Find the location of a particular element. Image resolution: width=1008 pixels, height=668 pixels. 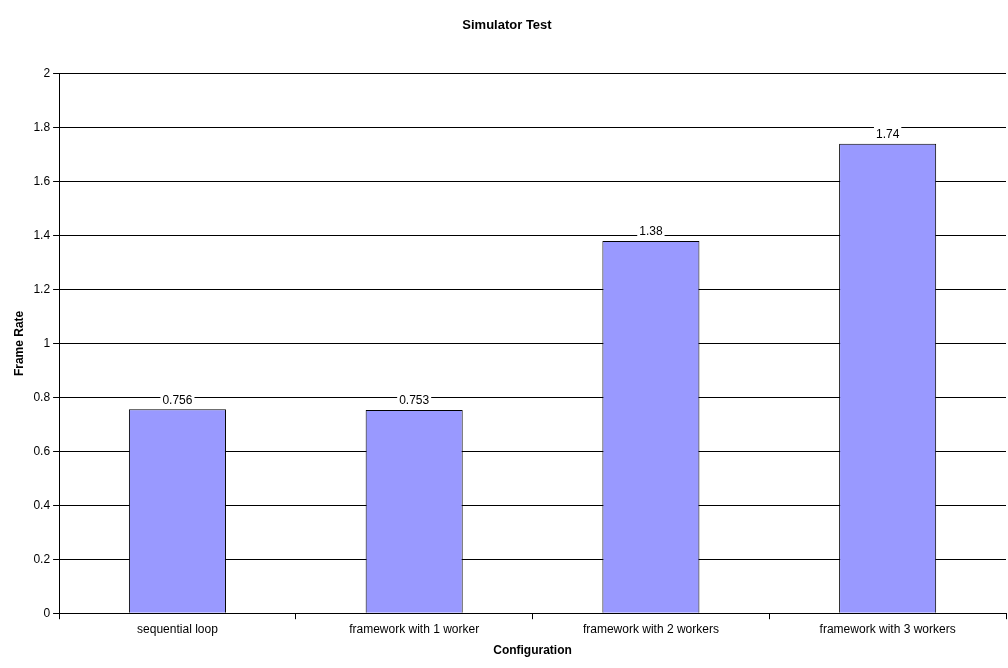

y-axis-title: Frame Rate is located at coordinates (18, 343).